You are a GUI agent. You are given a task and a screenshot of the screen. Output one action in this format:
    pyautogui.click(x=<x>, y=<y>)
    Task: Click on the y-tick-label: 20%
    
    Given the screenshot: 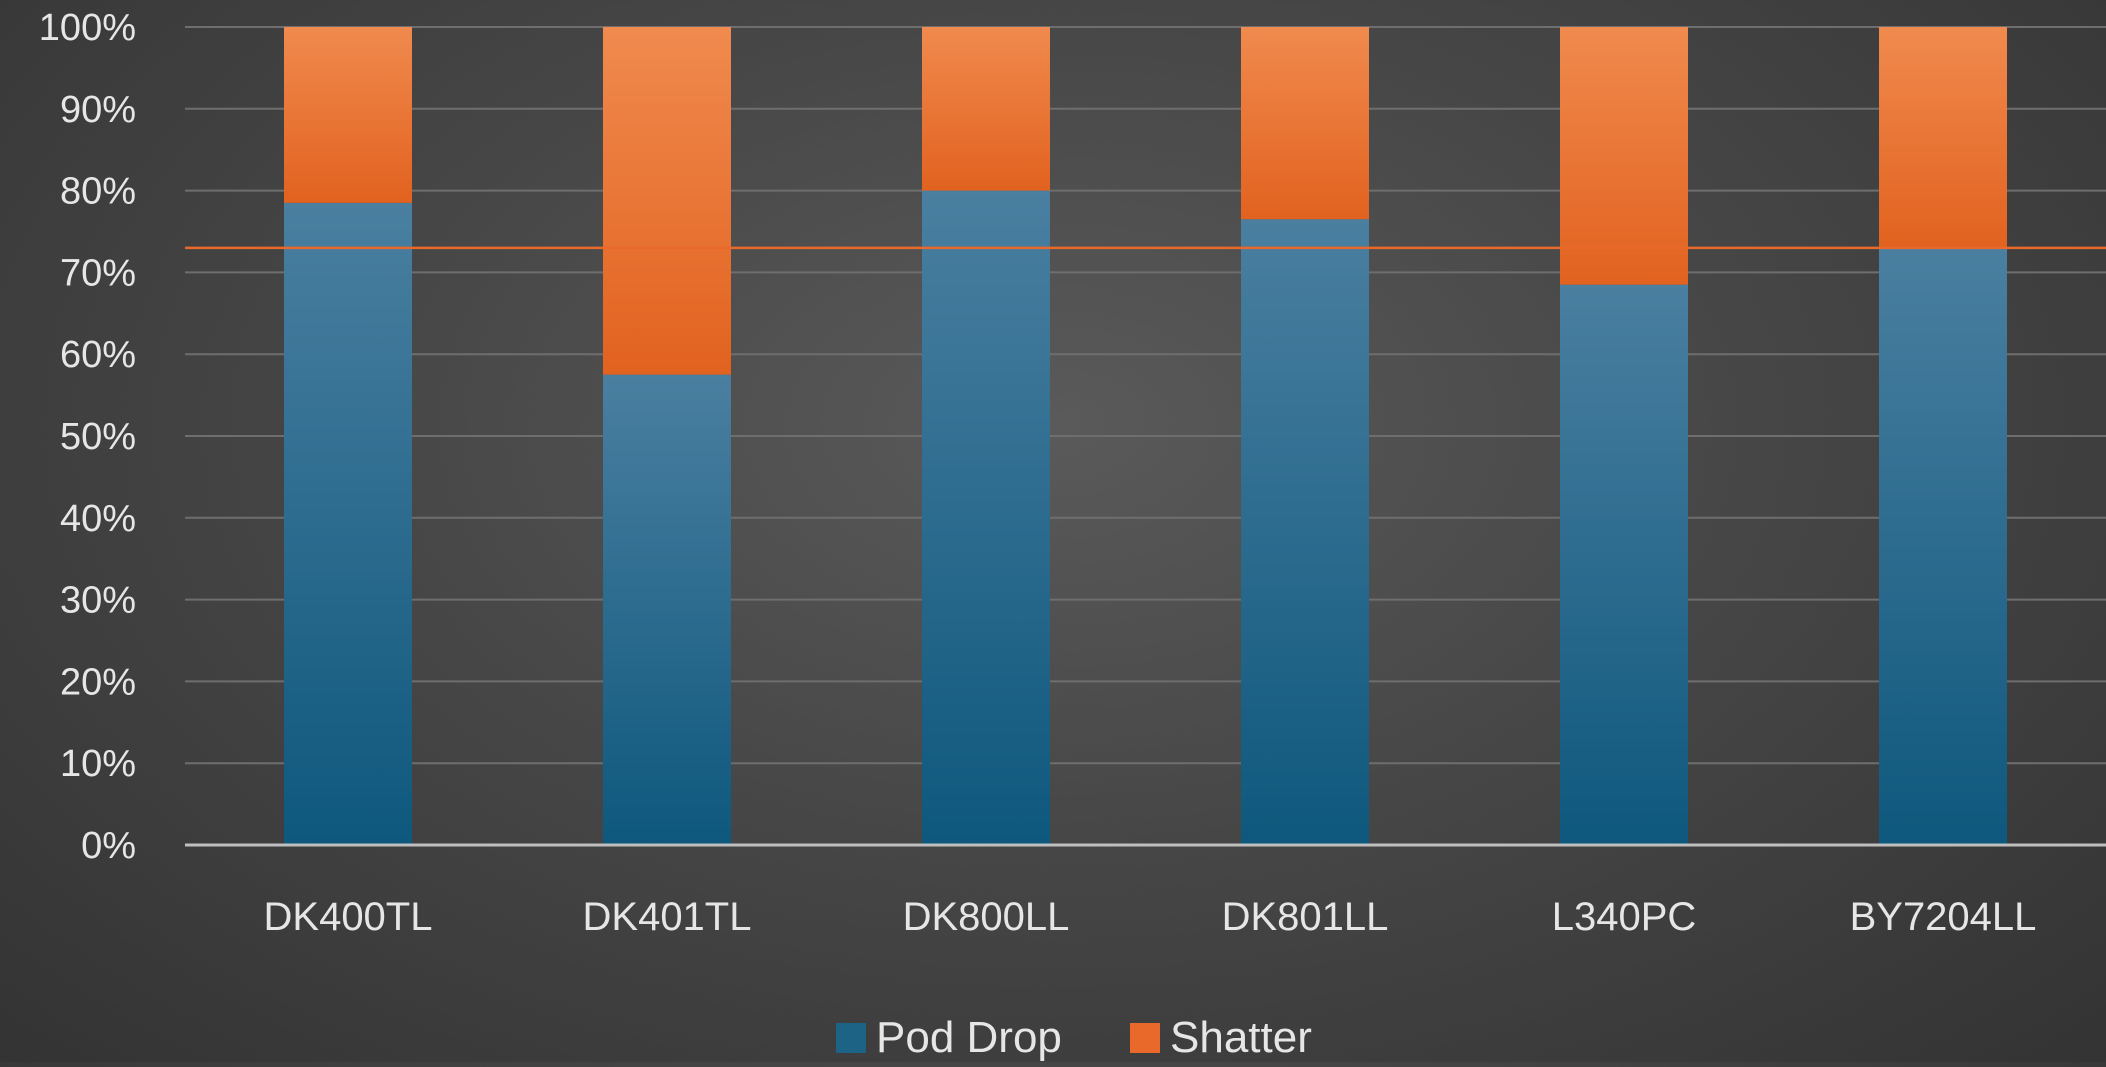 What is the action you would take?
    pyautogui.click(x=98, y=682)
    